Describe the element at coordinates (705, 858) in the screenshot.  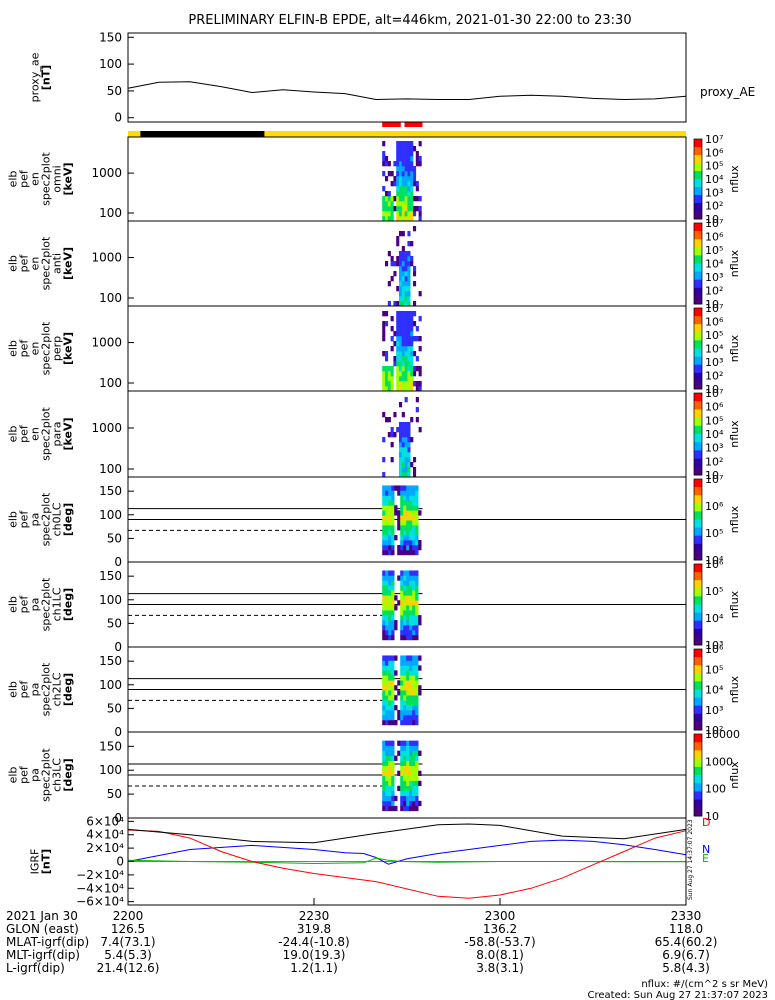
I see `igrf-legend-E: E` at that location.